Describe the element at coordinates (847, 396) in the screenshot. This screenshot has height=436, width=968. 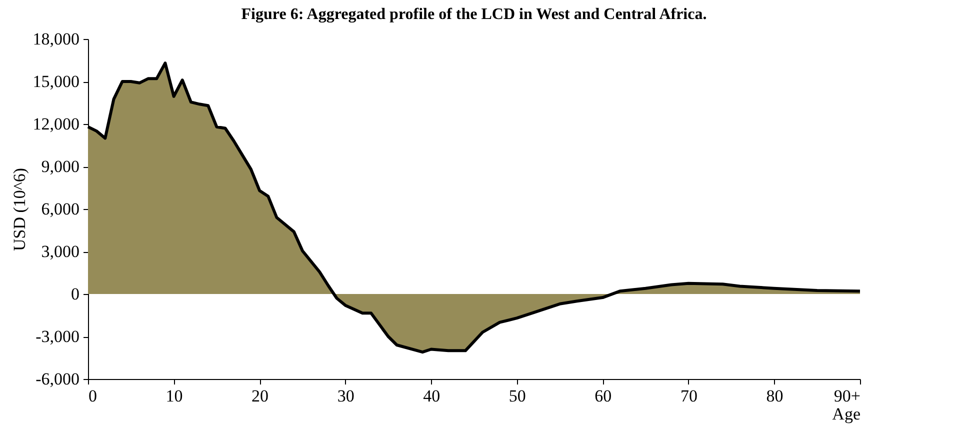
I see `x-tick-label: 90+` at that location.